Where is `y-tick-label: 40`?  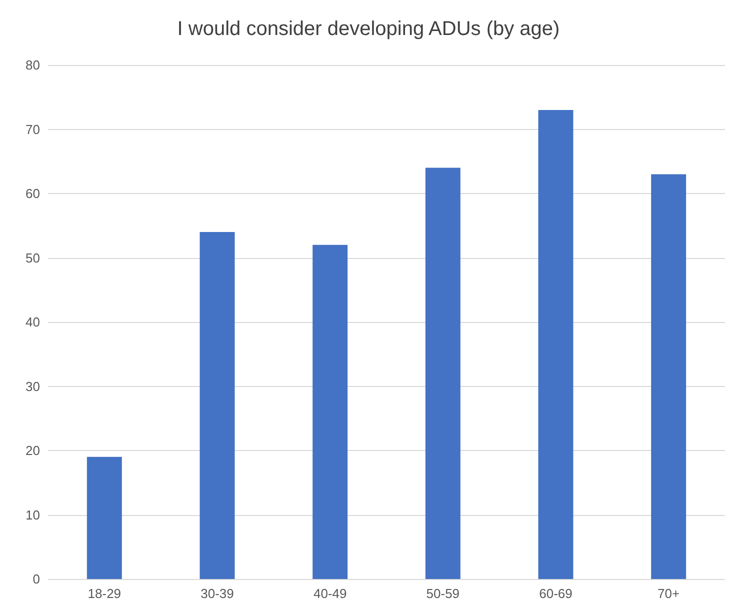 y-tick-label: 40 is located at coordinates (33, 322).